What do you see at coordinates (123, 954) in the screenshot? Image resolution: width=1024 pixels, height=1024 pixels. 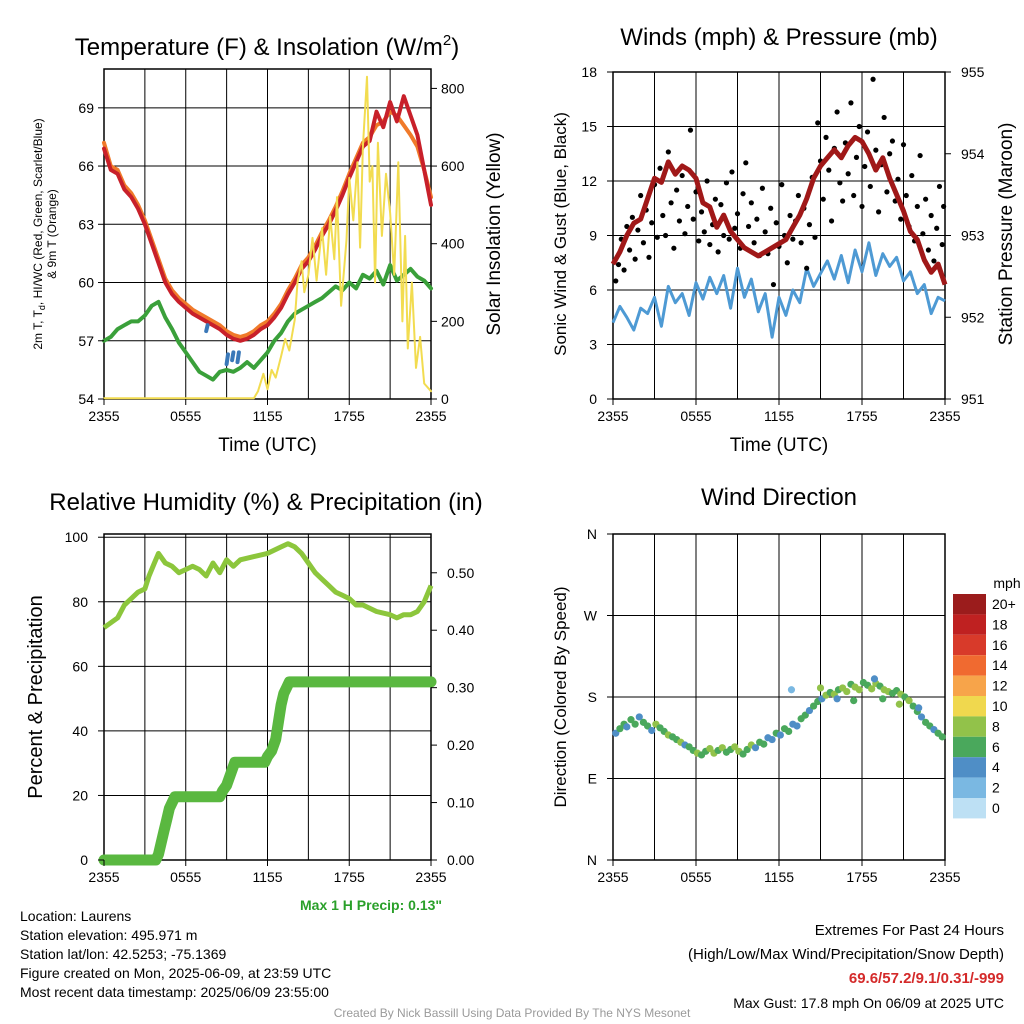 I see `latlon-text: Station lat/lon: 42.5253; -75.1369` at bounding box center [123, 954].